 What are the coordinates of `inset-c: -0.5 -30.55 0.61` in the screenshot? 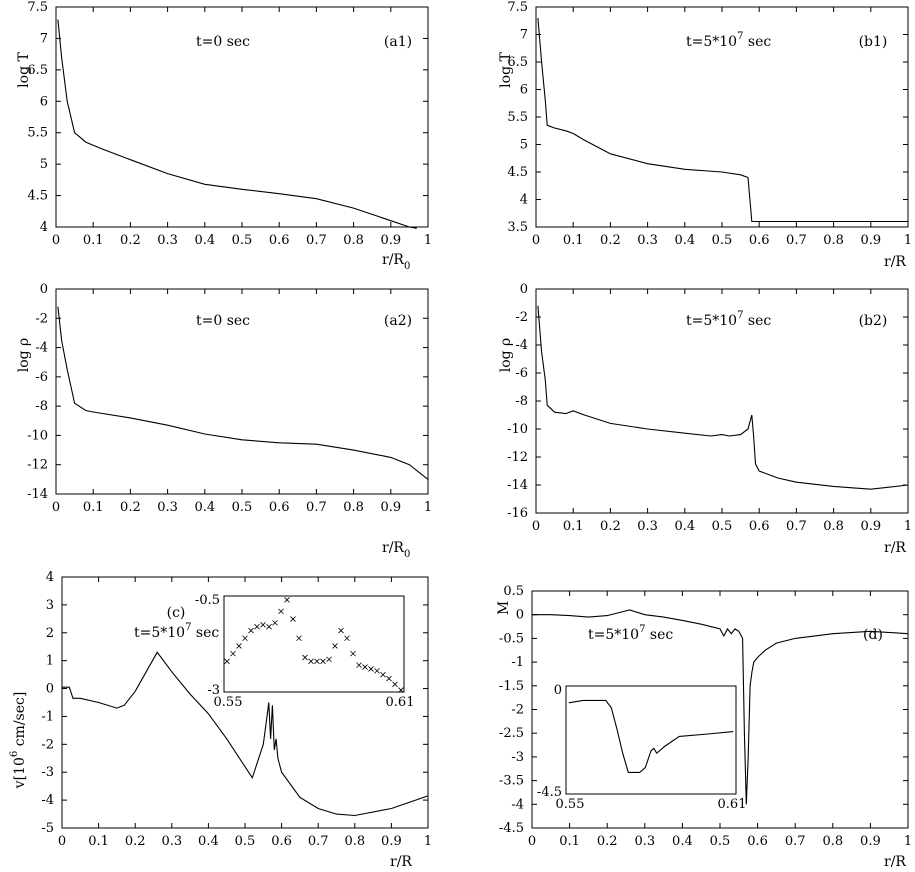 It's located at (305, 651).